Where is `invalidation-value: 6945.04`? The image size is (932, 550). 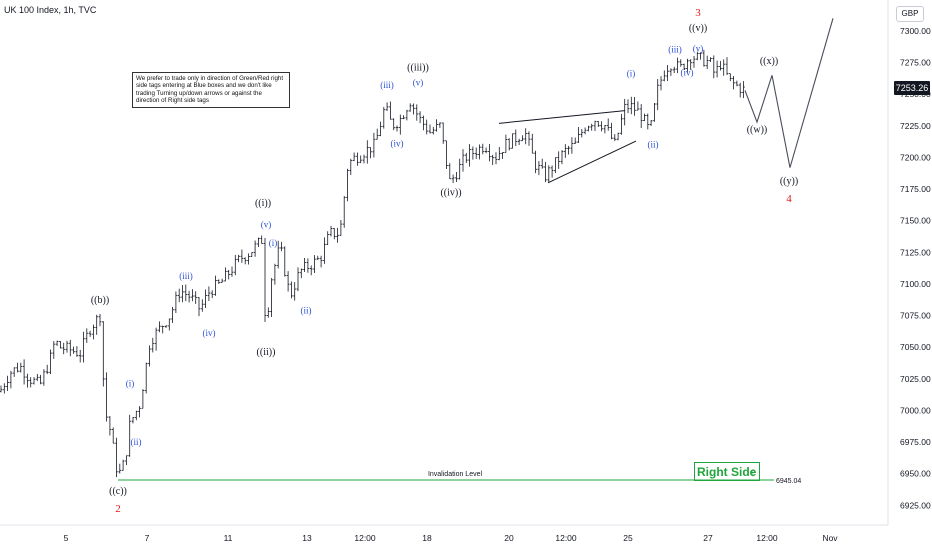
invalidation-value: 6945.04 is located at coordinates (788, 481).